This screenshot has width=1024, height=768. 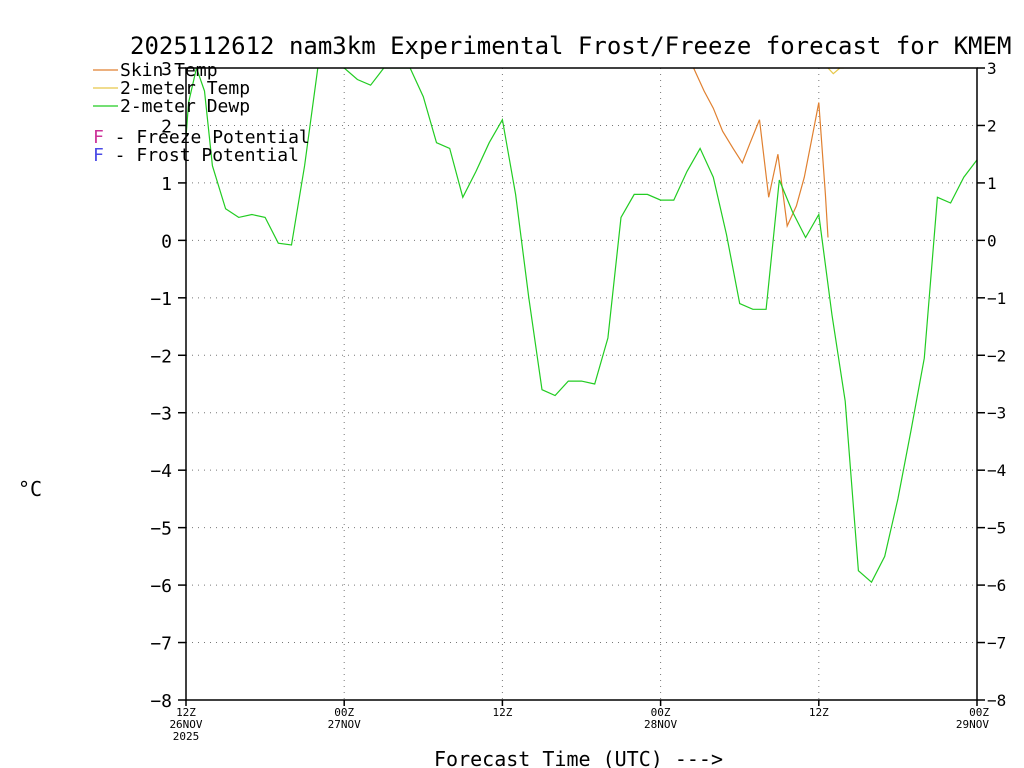 I want to click on series-line-2-meter-temp, so click(x=835, y=71).